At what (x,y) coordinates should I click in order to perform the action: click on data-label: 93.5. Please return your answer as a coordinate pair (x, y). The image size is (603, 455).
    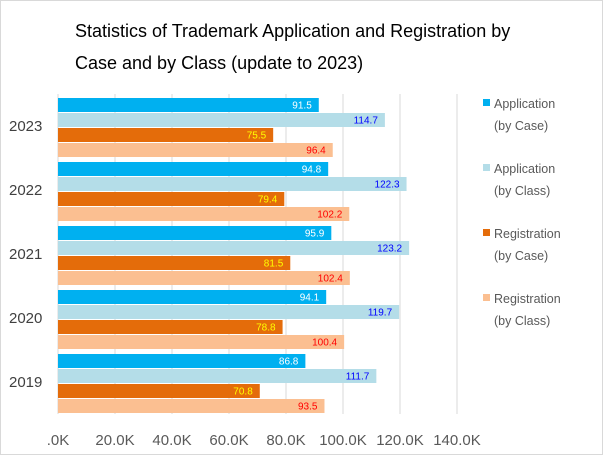
    Looking at the image, I should click on (308, 407).